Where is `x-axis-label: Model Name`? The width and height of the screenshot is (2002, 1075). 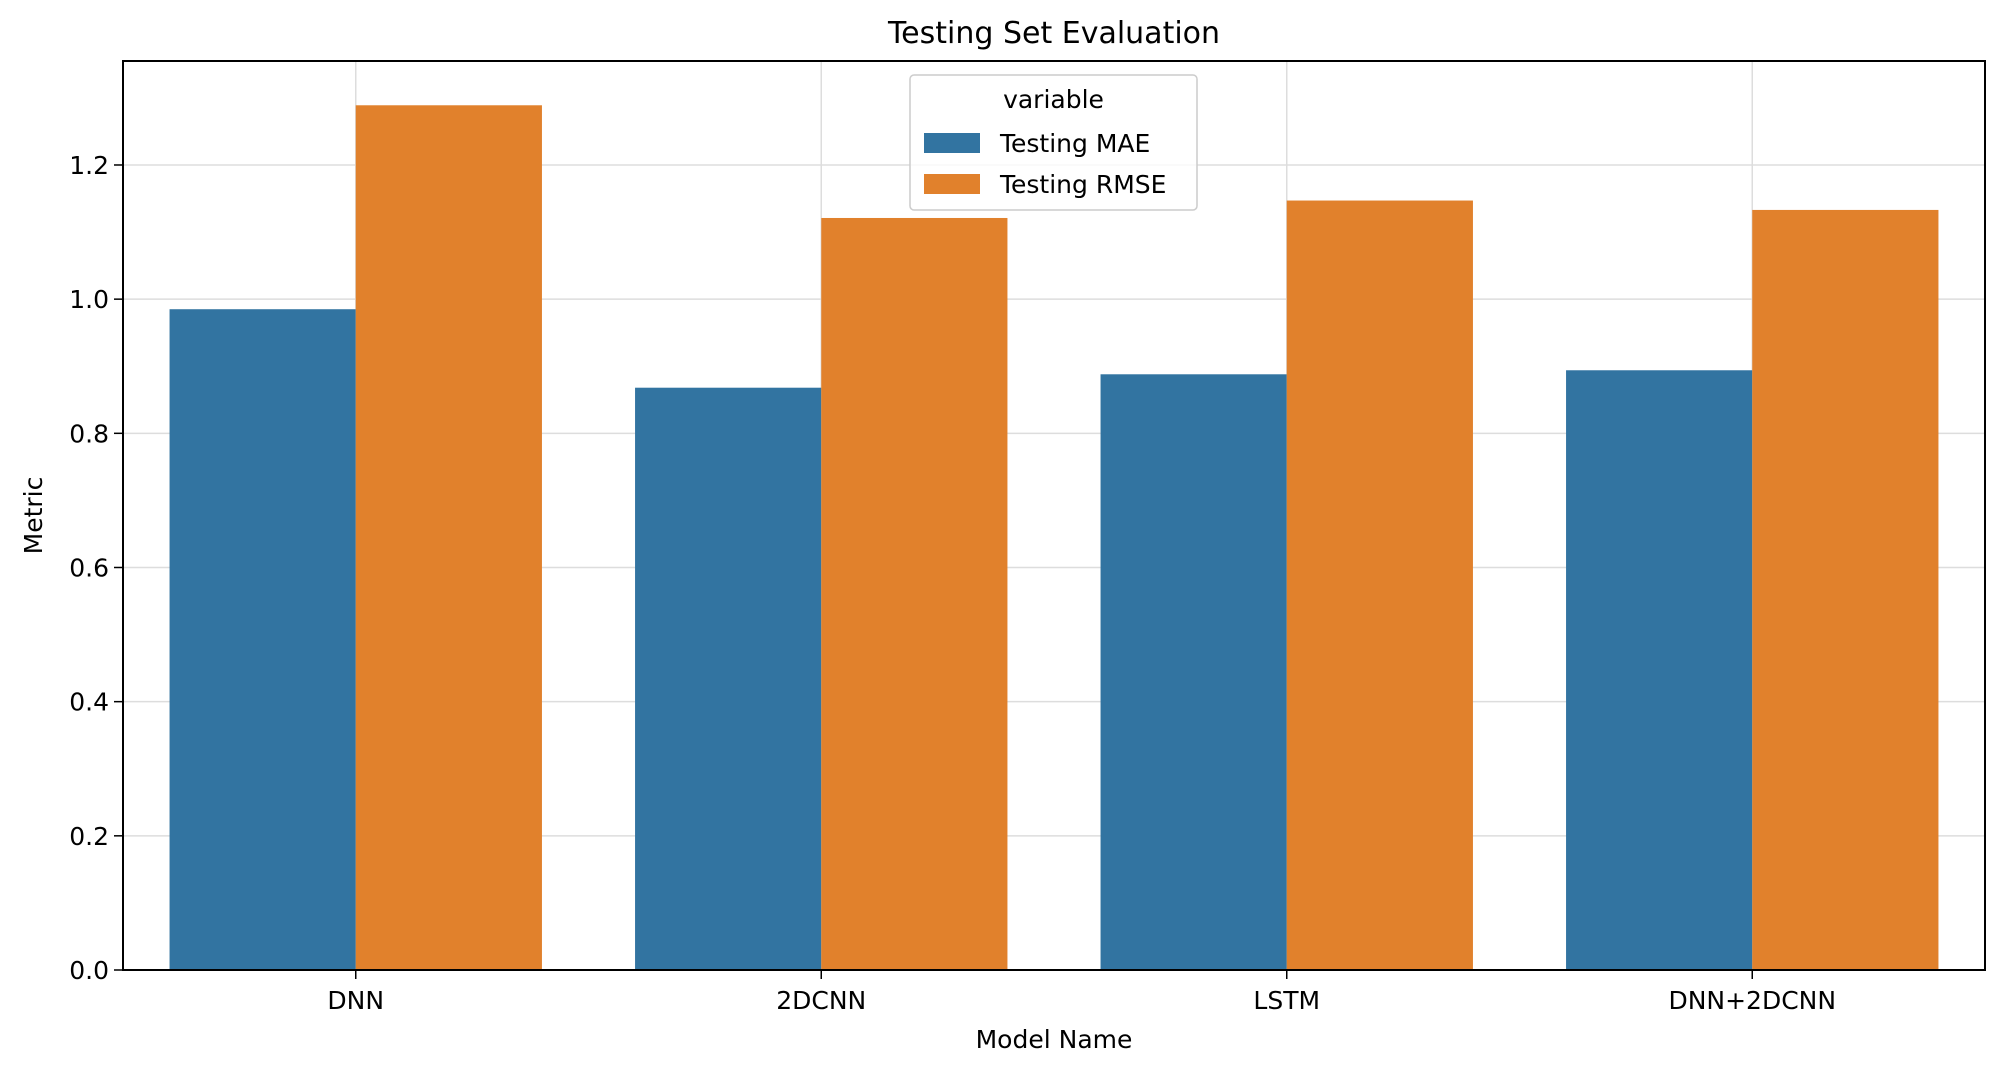
x-axis-label: Model Name is located at coordinates (1054, 1039).